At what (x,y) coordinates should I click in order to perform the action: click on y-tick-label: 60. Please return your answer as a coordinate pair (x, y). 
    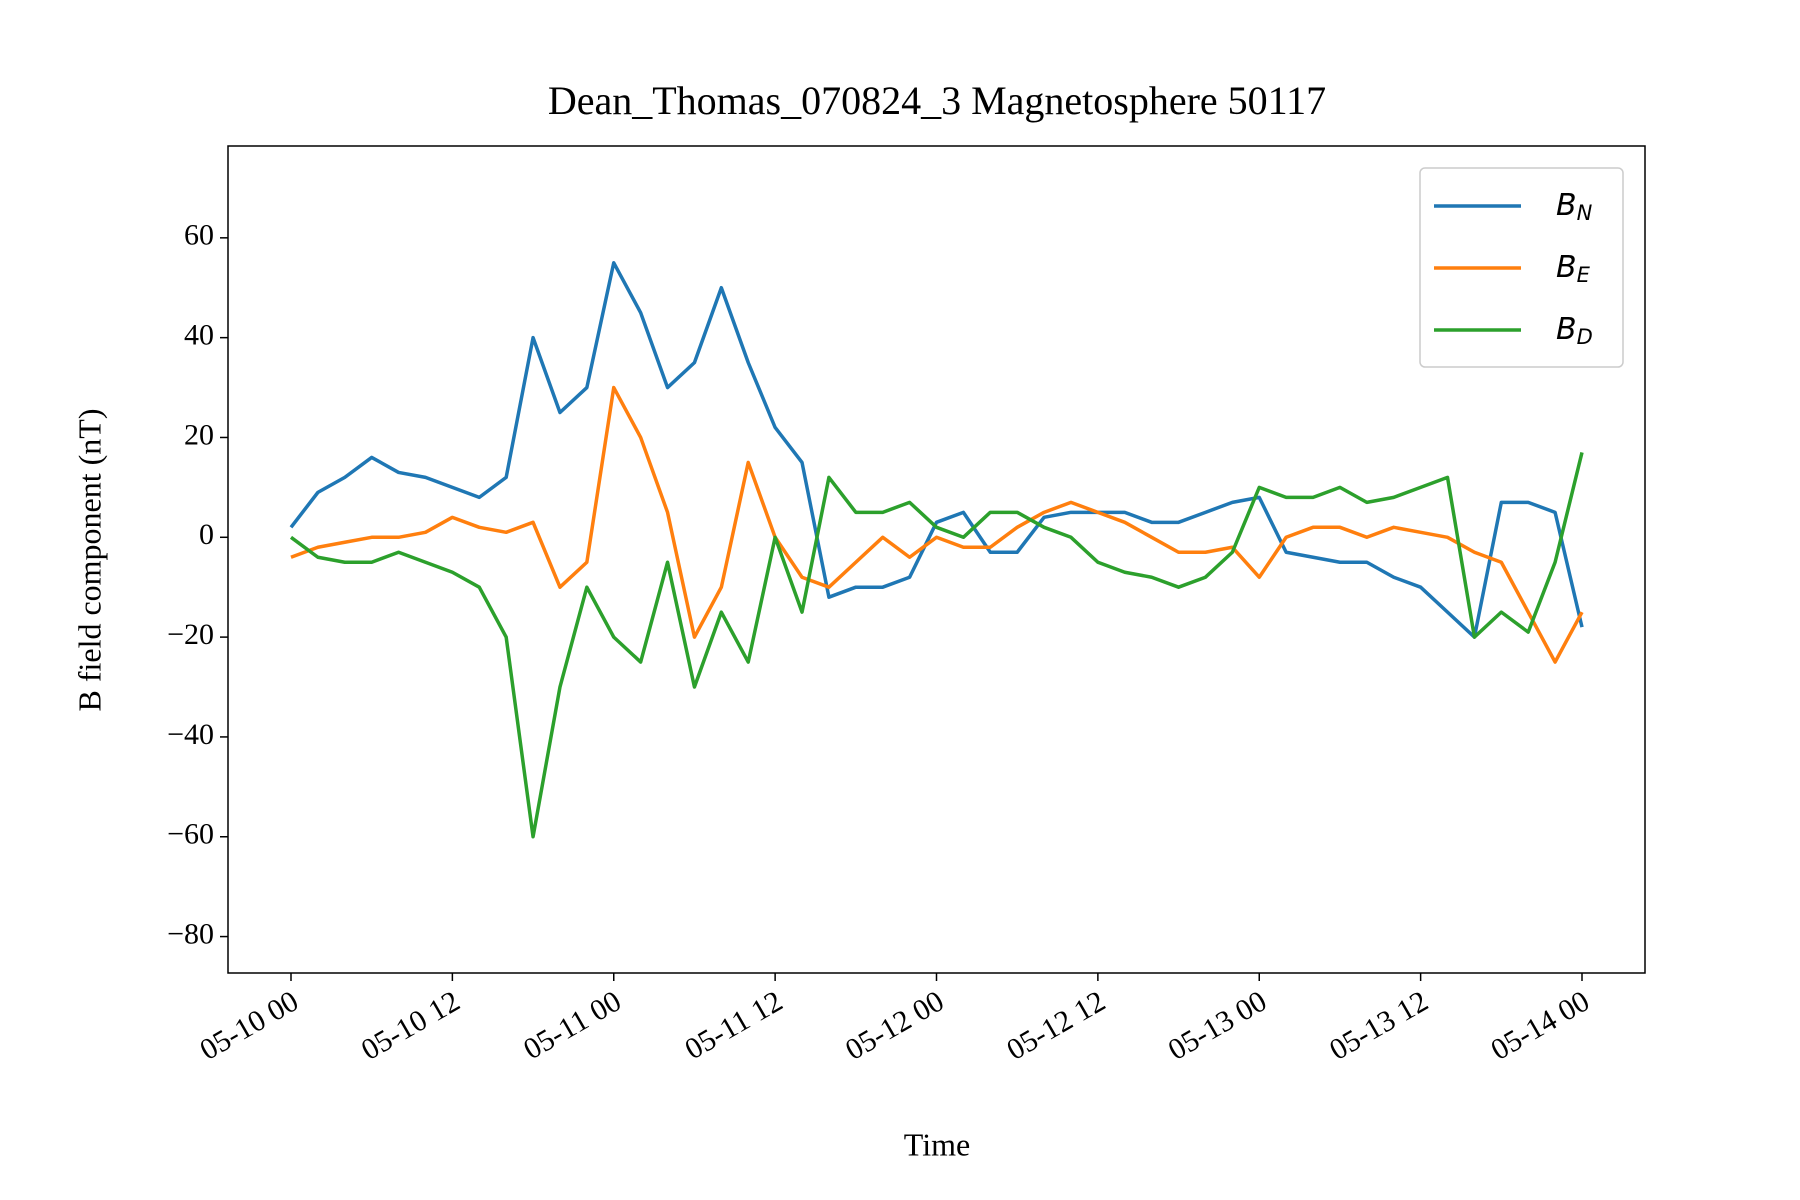
    Looking at the image, I should click on (199, 235).